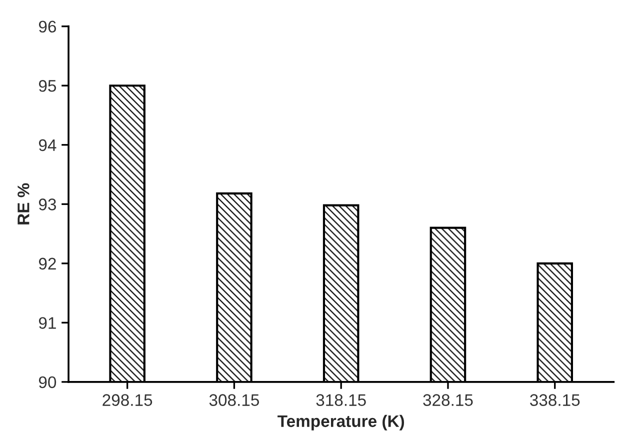  What do you see at coordinates (47, 86) in the screenshot?
I see `y-tick-label: 95` at bounding box center [47, 86].